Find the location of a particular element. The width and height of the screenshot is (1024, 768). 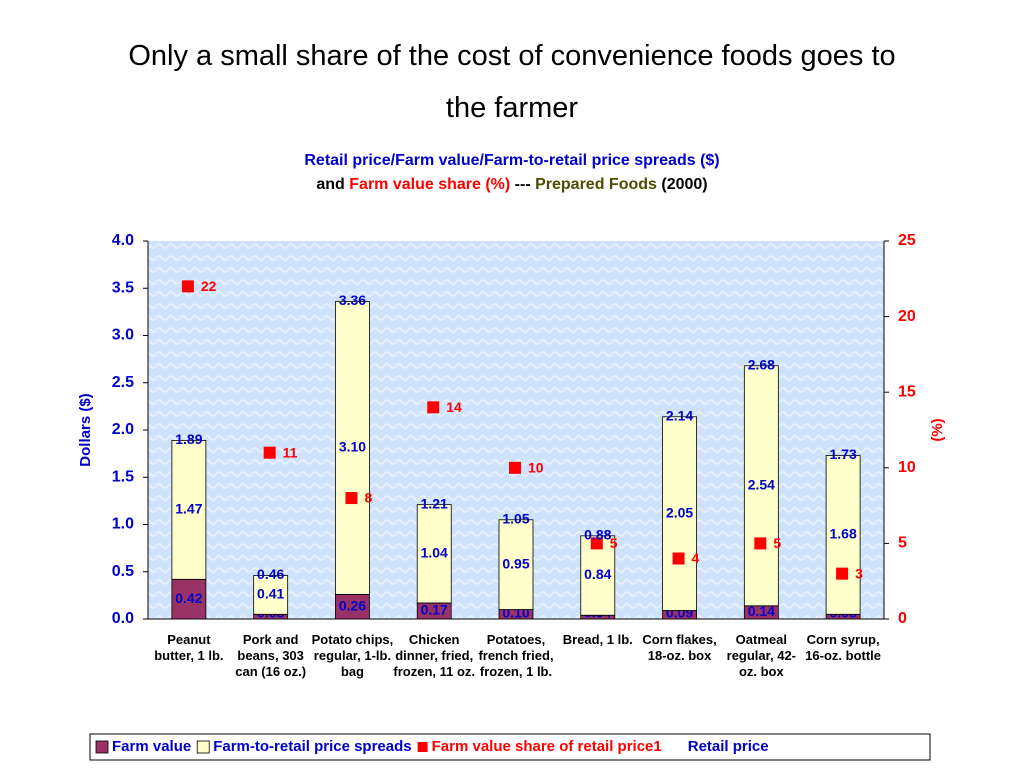

retail-label: 1.73 is located at coordinates (842, 454).